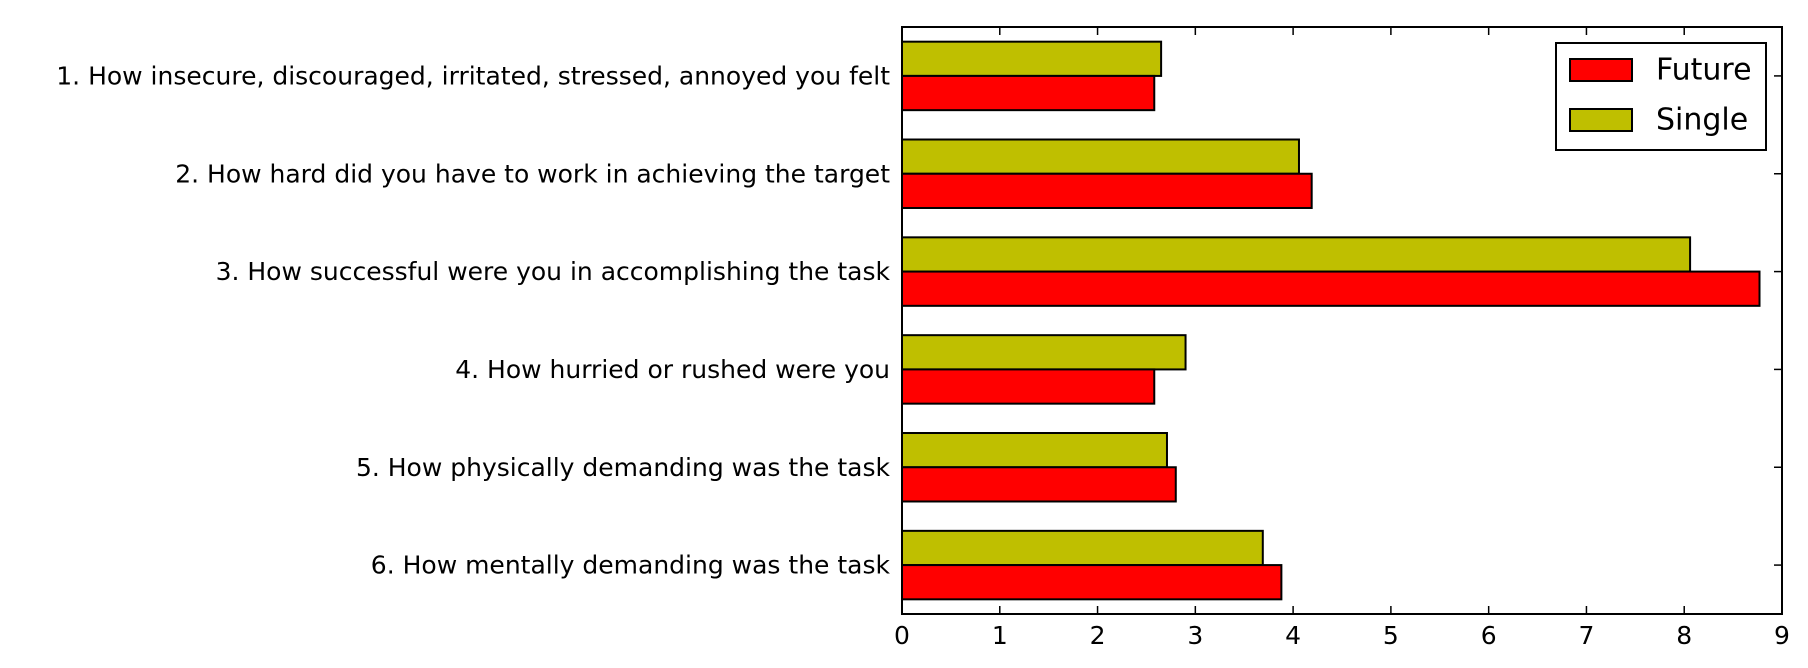 Image resolution: width=1808 pixels, height=668 pixels. What do you see at coordinates (631, 565) in the screenshot?
I see `category-label: 6. How mentally demanding was the task` at bounding box center [631, 565].